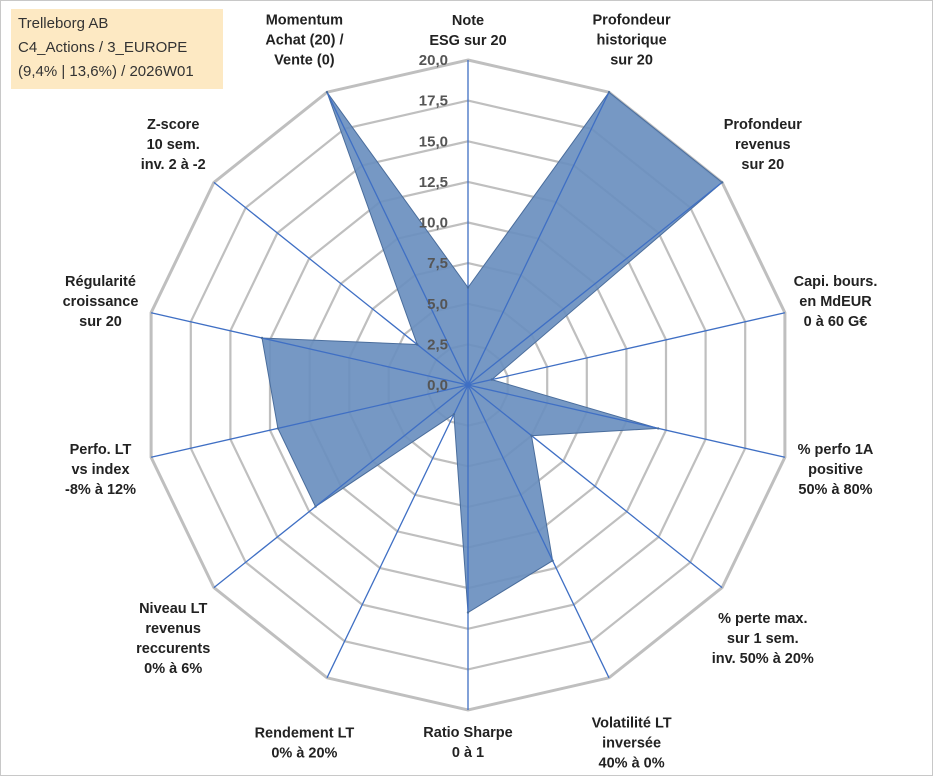  Describe the element at coordinates (103, 47) in the screenshot. I see `category-label: C4_Actions / 3_EUROPE` at that location.